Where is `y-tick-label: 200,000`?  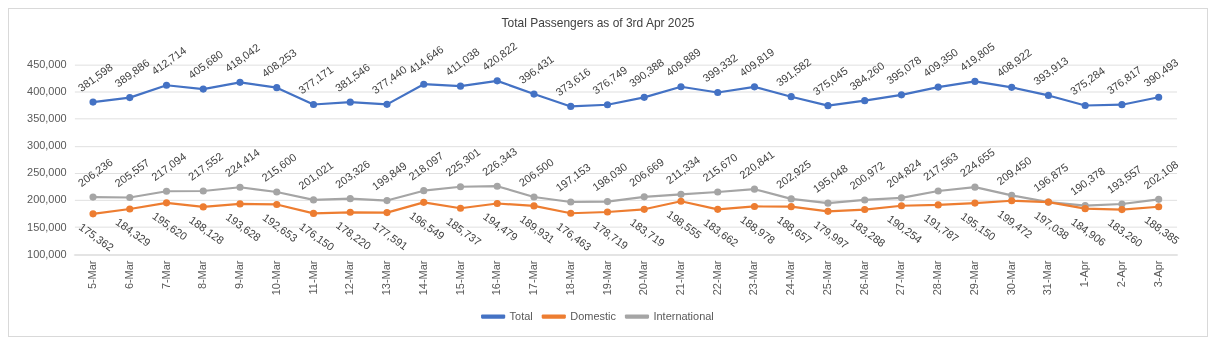
y-tick-label: 200,000 is located at coordinates (47, 199).